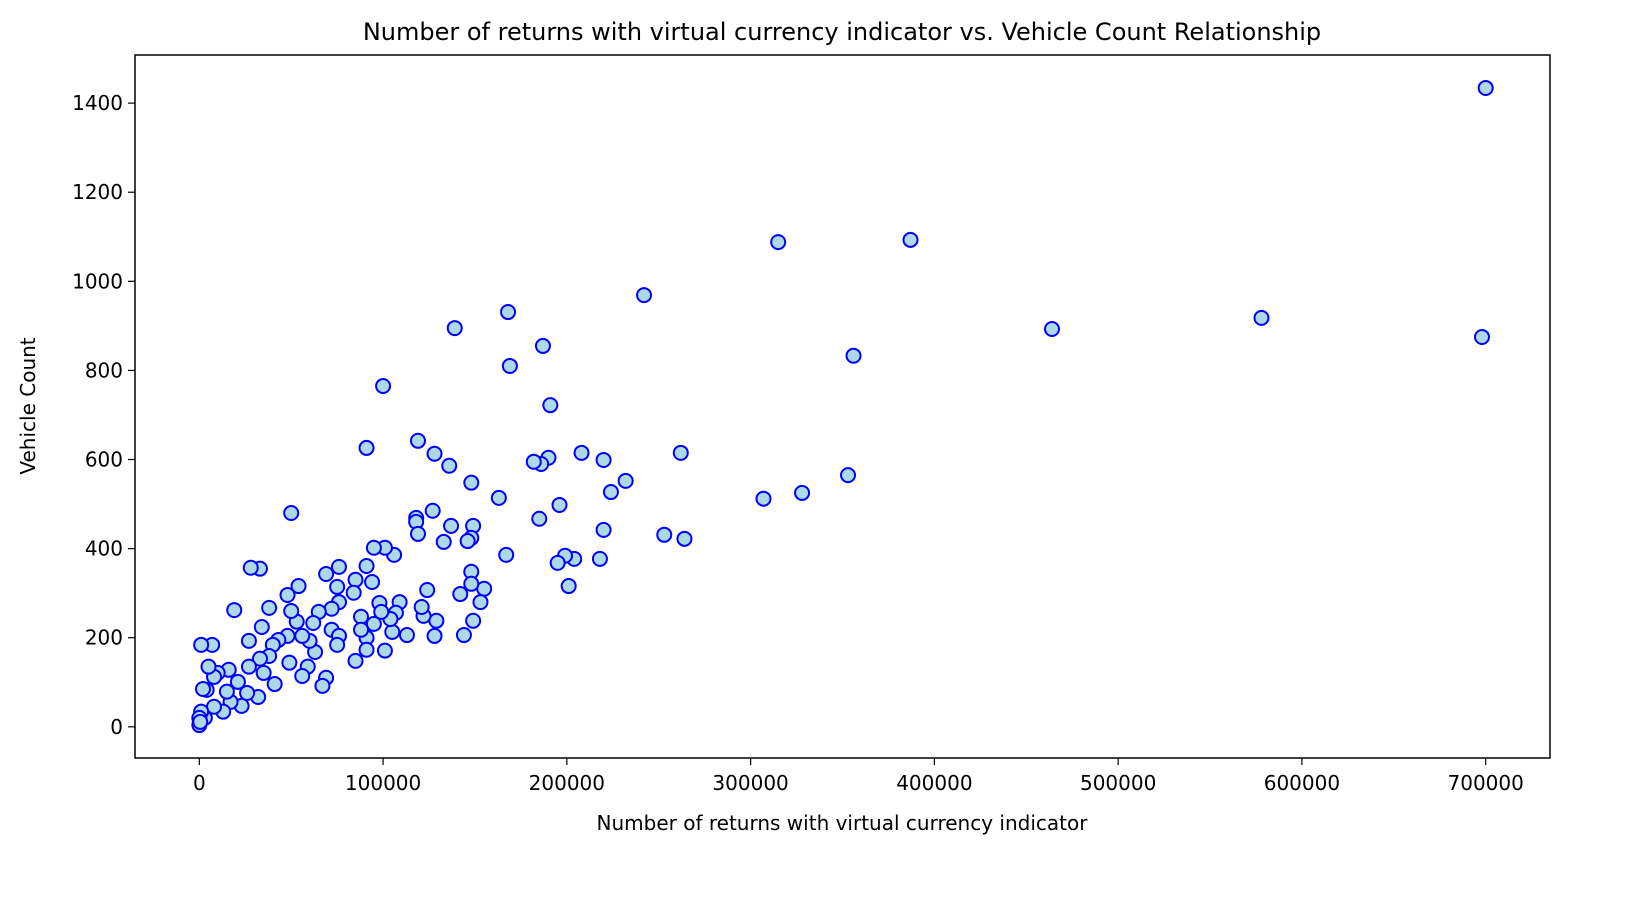 Image resolution: width=1649 pixels, height=902 pixels. Describe the element at coordinates (750, 783) in the screenshot. I see `x-tick-label: 300000` at that location.